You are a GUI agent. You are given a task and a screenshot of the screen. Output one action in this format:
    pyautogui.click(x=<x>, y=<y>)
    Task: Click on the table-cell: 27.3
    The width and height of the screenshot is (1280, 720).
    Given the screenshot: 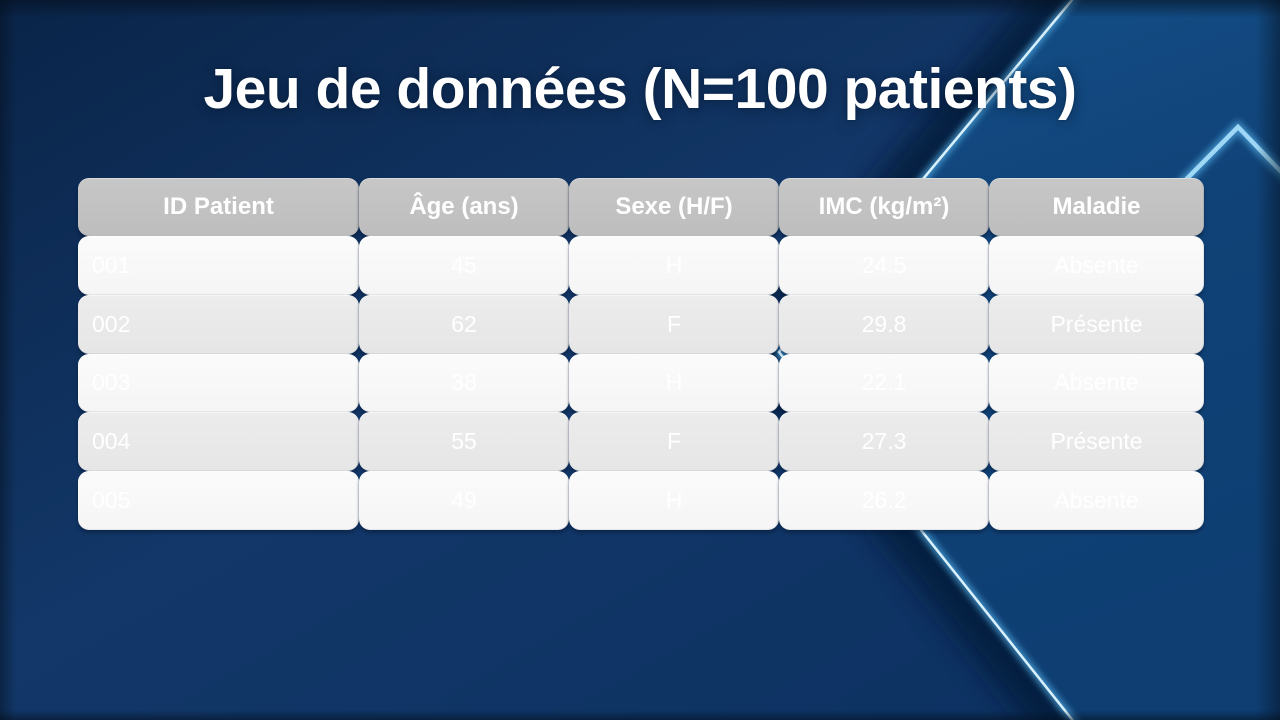 What is the action you would take?
    pyautogui.click(x=884, y=442)
    